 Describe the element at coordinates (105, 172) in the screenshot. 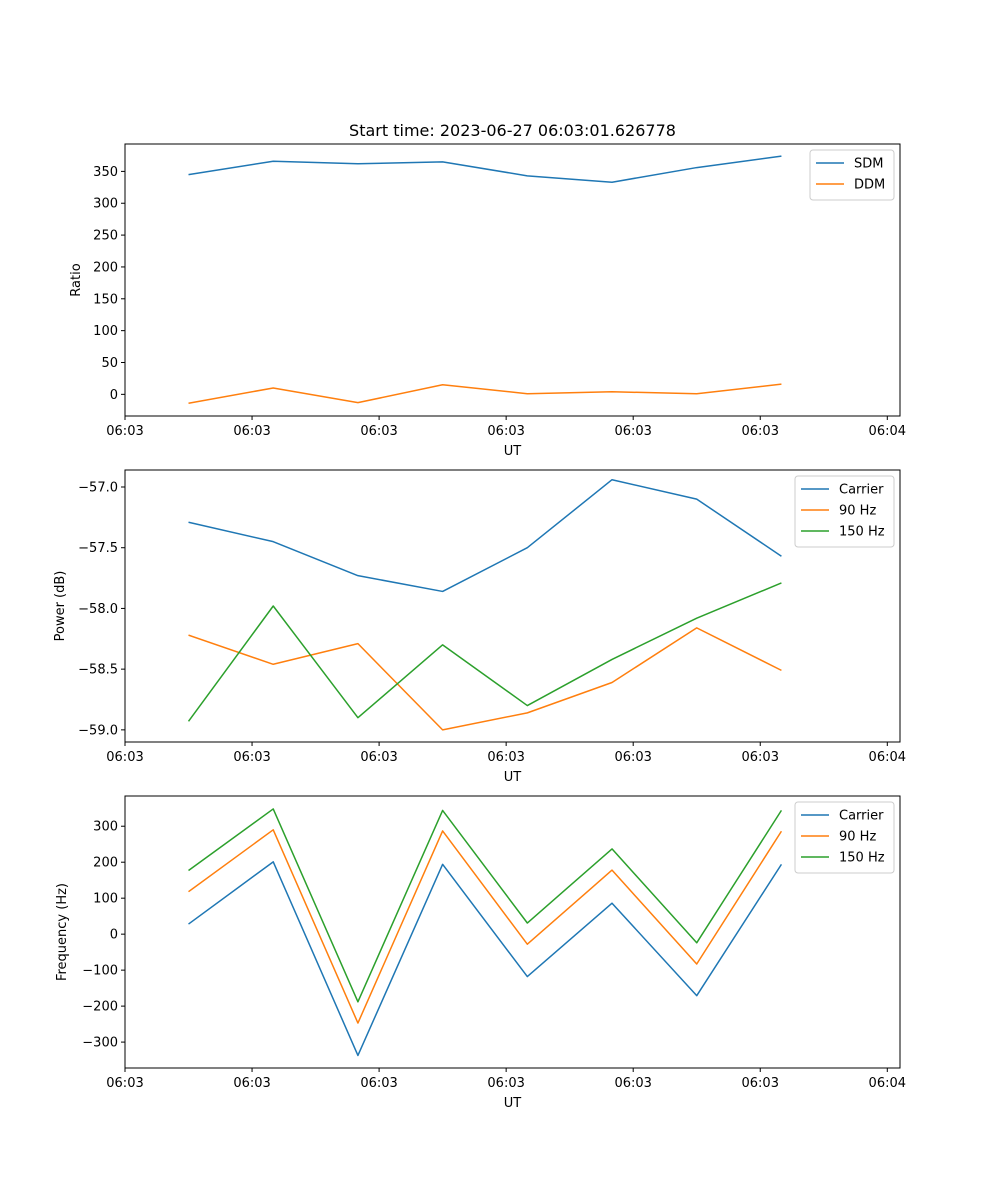

I see `y-tick-label: 350` at that location.